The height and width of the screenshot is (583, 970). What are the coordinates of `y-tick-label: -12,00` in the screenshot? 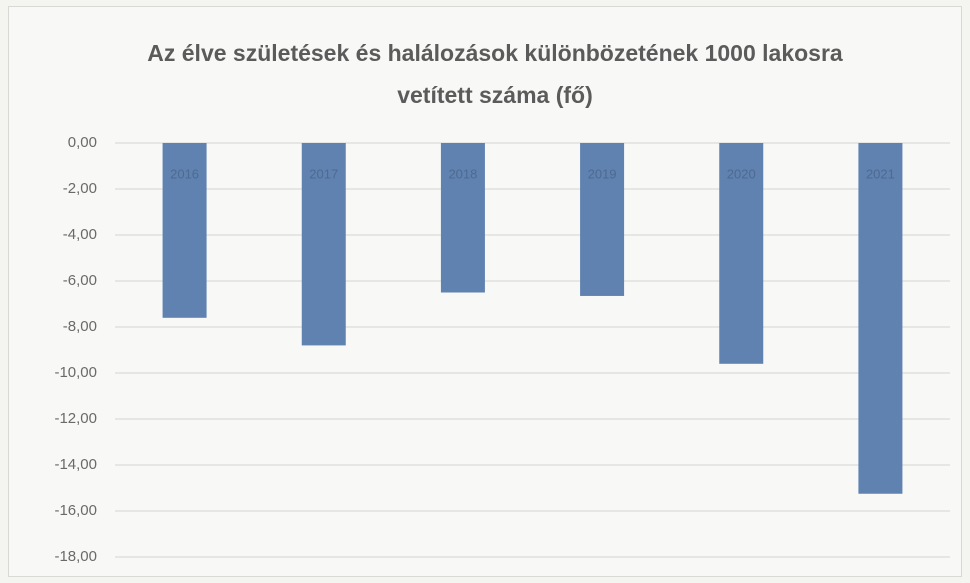 It's located at (75, 418).